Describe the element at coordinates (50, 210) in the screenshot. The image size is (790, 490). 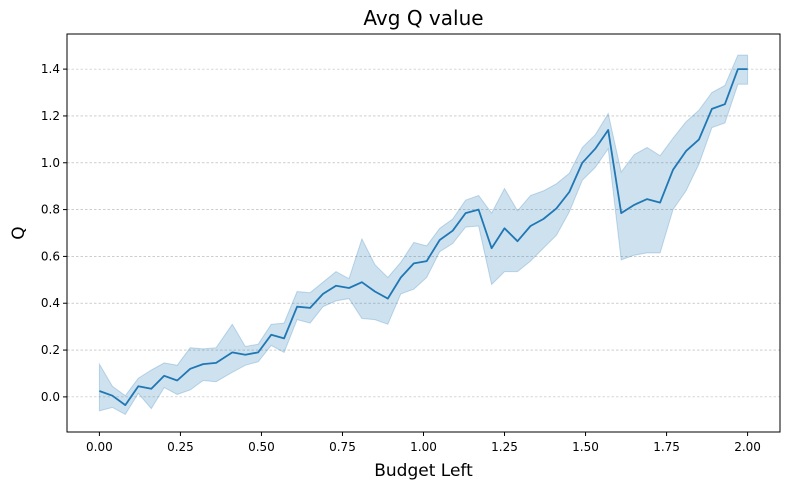
I see `y-tick-label: 0.8` at that location.